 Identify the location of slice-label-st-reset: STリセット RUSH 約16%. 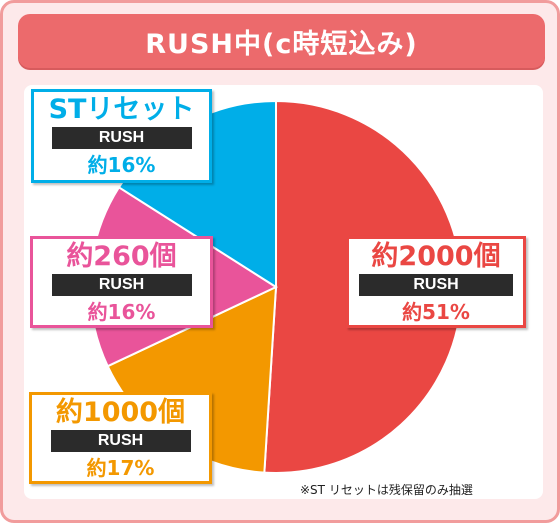
(121, 136).